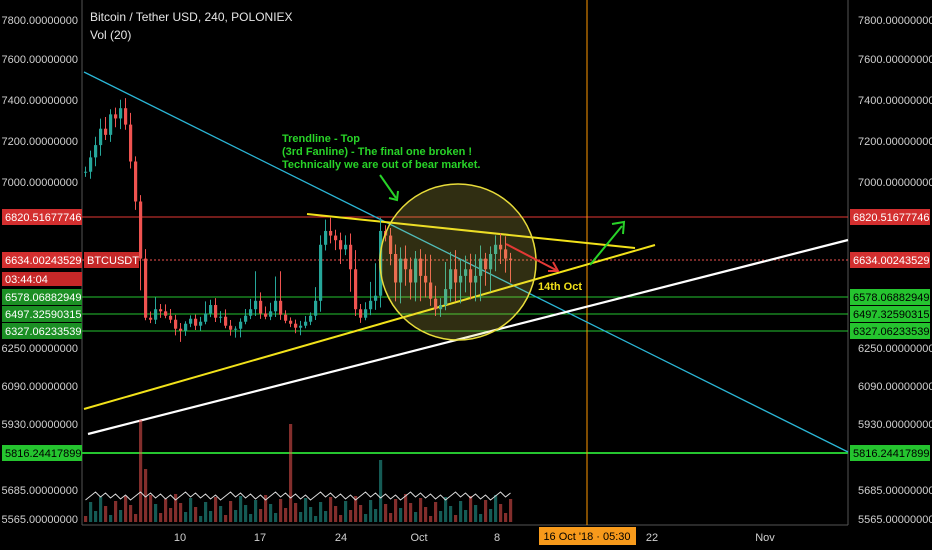 This screenshot has width=932, height=550. I want to click on y-tick-left: 7200.00000000, so click(40, 142).